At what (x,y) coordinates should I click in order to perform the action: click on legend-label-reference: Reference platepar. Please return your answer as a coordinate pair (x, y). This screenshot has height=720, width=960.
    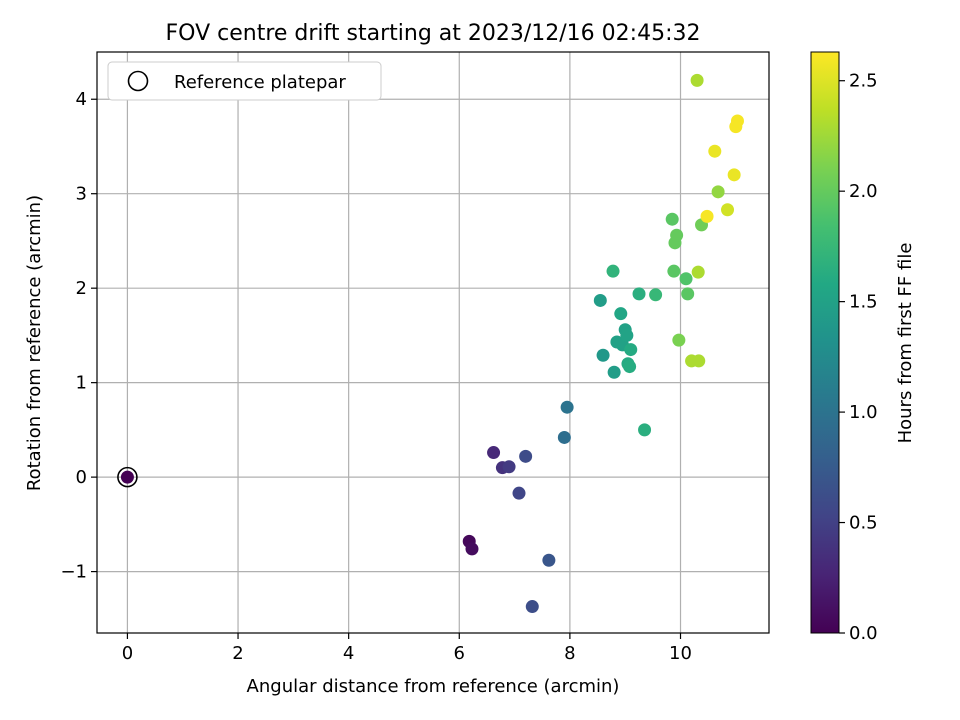
    Looking at the image, I should click on (260, 82).